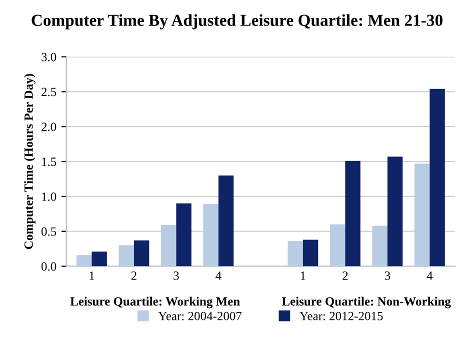 This screenshot has height=355, width=474. What do you see at coordinates (49, 196) in the screenshot?
I see `y-tick-label: 1.0` at bounding box center [49, 196].